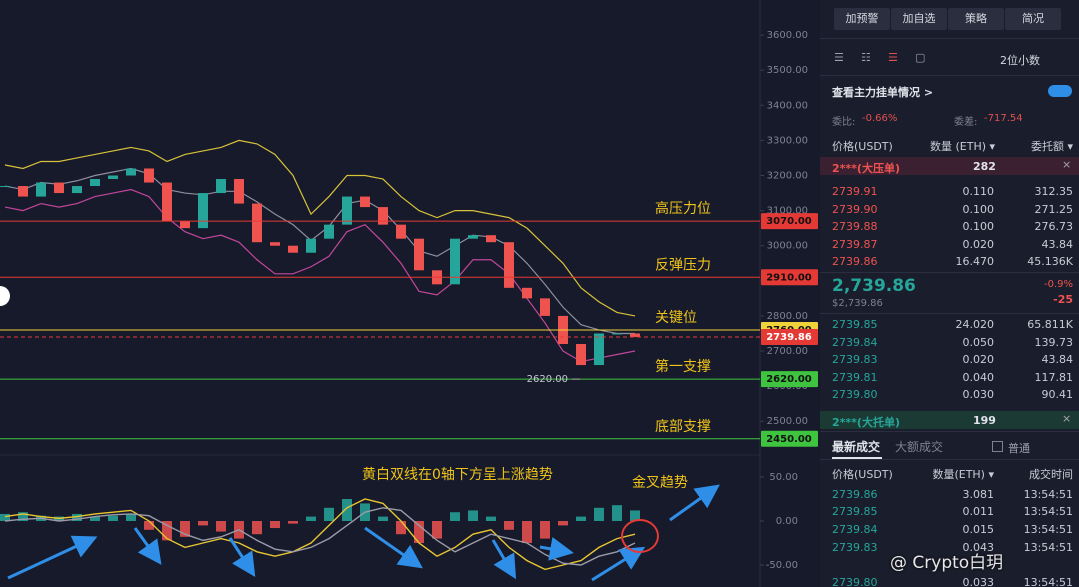  I want to click on level-tag, so click(789, 438).